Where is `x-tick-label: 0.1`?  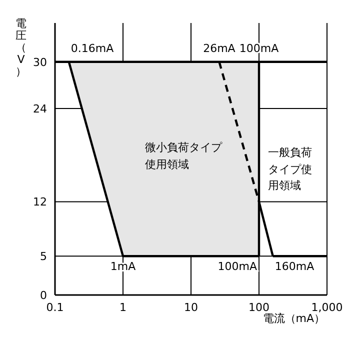 x-tick-label: 0.1 is located at coordinates (55, 307).